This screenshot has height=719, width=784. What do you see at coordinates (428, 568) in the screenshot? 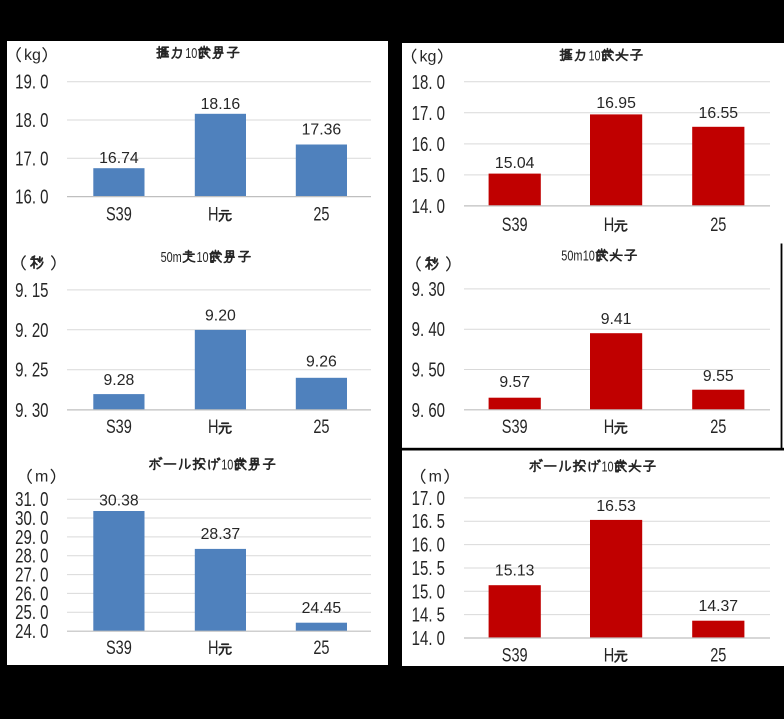
I see `svg-text: 15. 5` at bounding box center [428, 568].